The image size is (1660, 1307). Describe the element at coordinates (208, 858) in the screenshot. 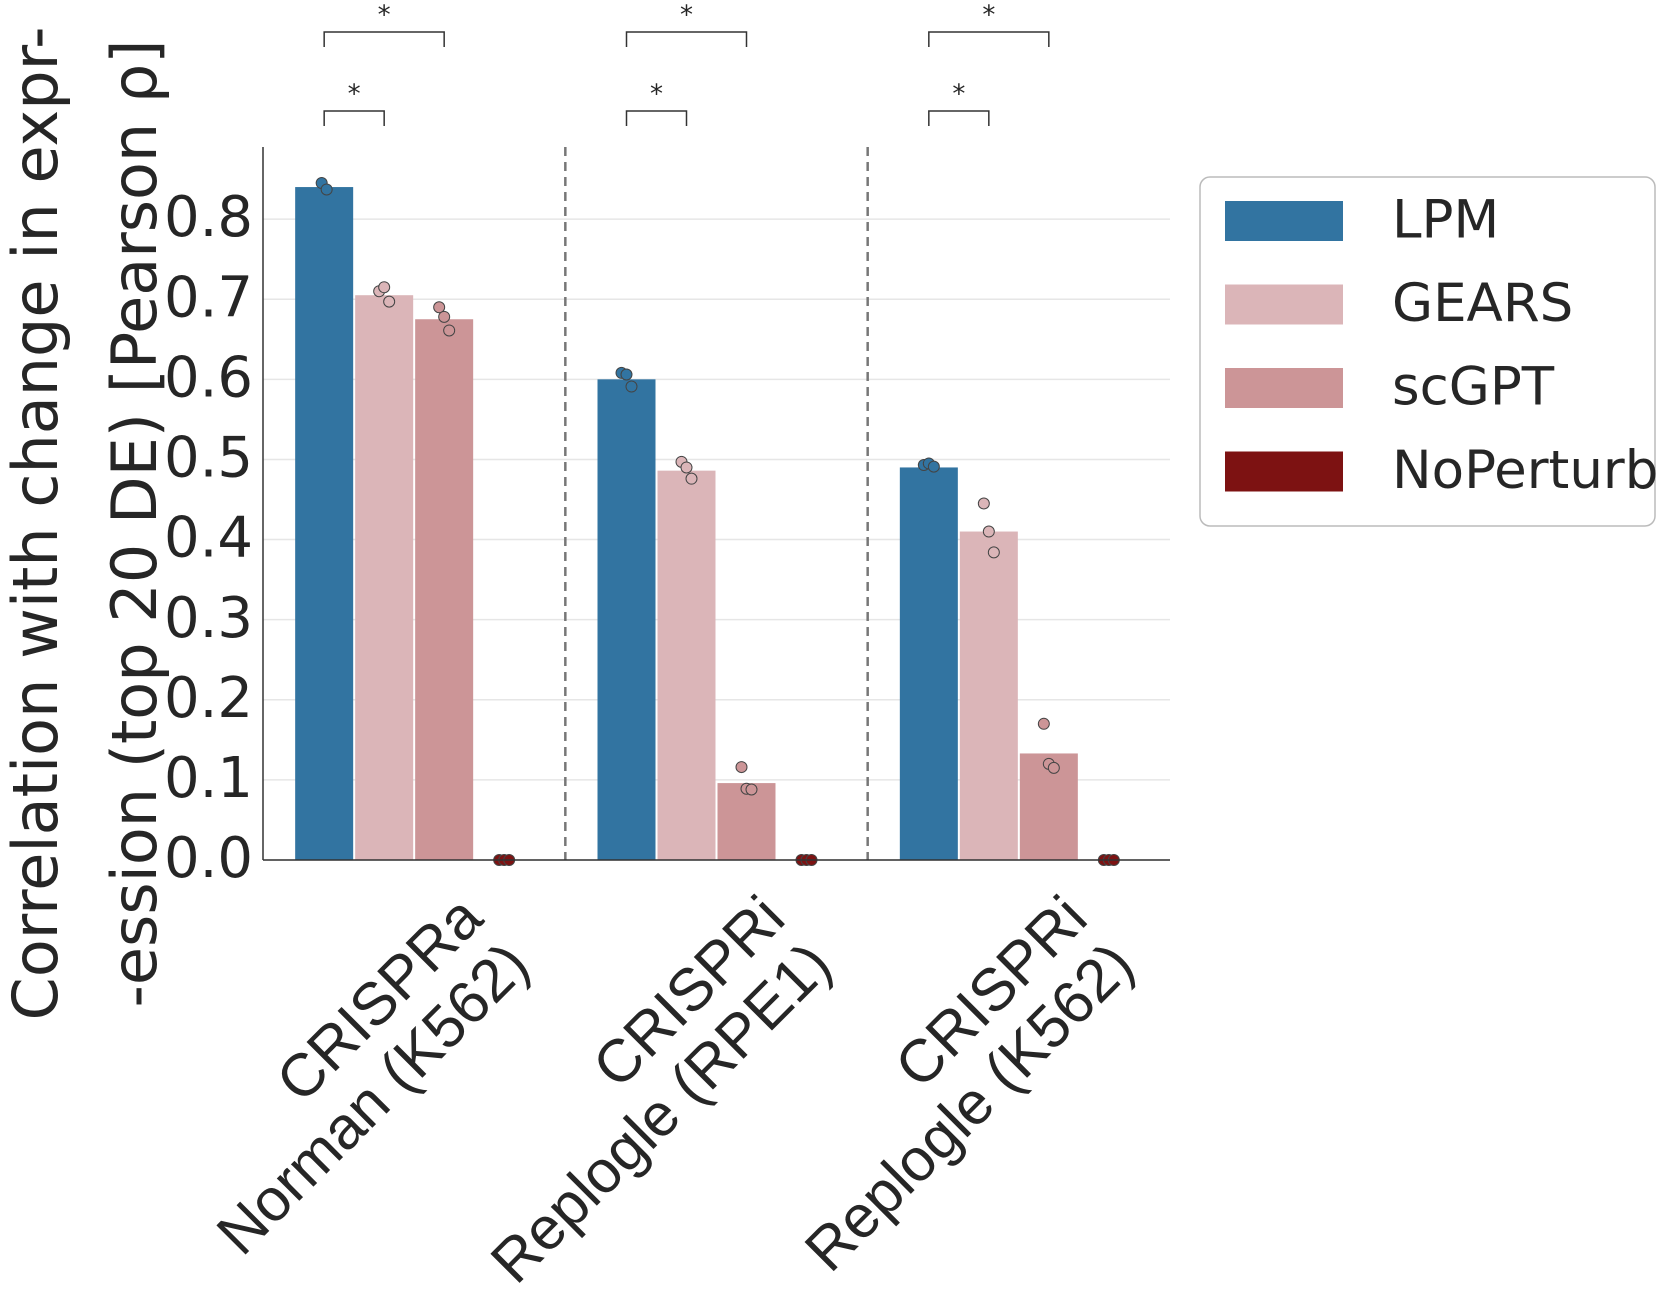

I see `y-tick-label: 0.0` at that location.